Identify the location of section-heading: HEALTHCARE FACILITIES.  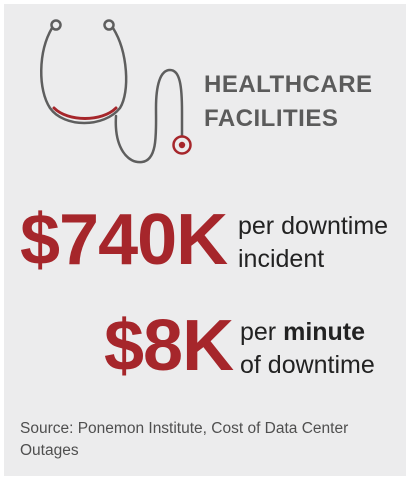
(294, 102).